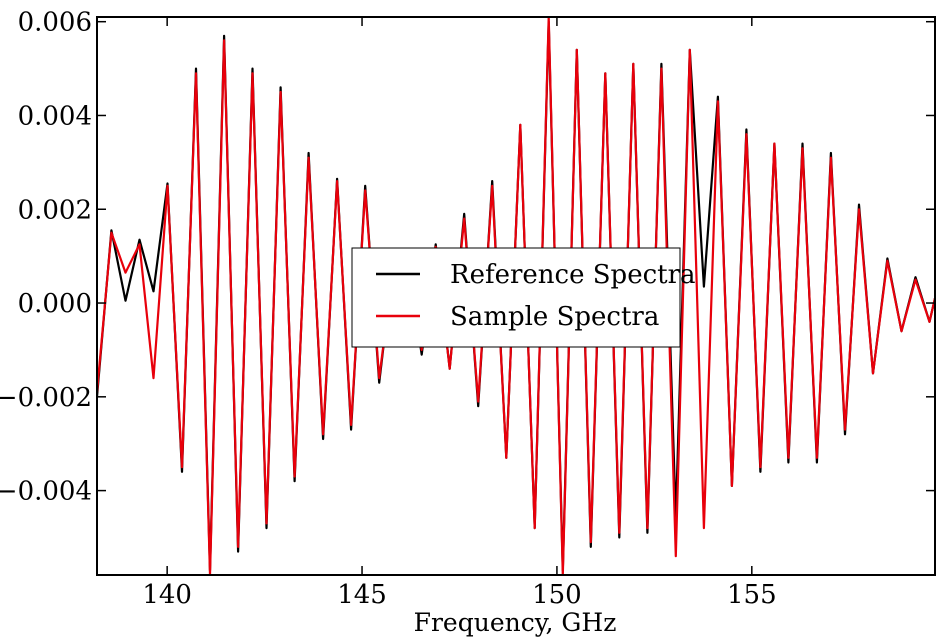 The width and height of the screenshot is (941, 644). I want to click on y-tick-label: 0.000, so click(55, 304).